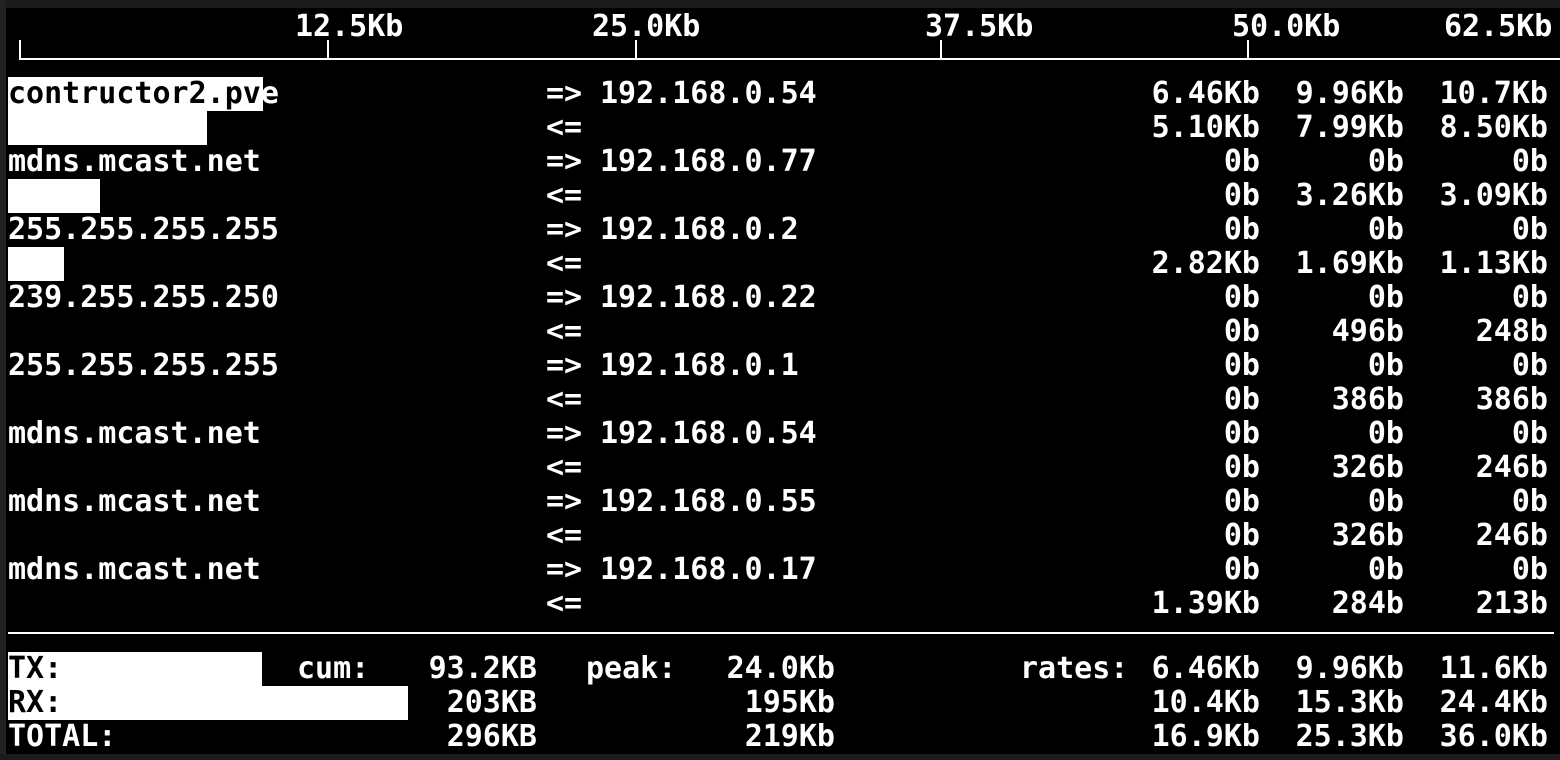 This screenshot has height=760, width=1560. What do you see at coordinates (1349, 93) in the screenshot?
I see `rate-10s: 9.96Kb` at bounding box center [1349, 93].